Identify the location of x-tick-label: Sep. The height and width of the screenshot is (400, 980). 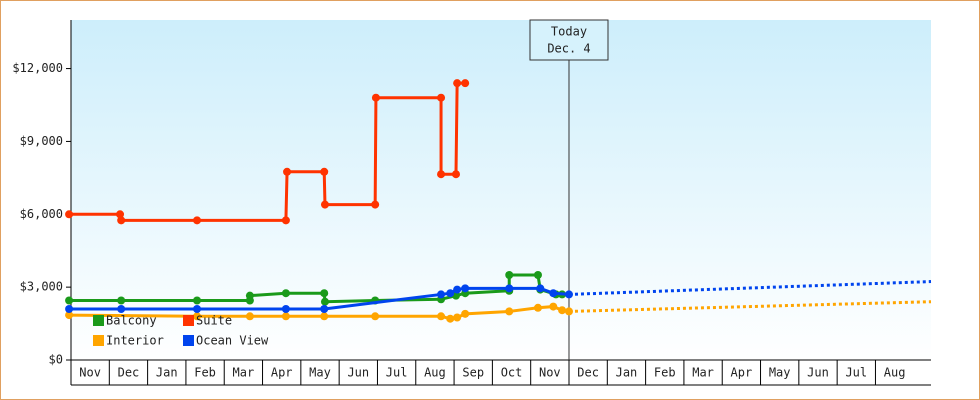
(473, 373).